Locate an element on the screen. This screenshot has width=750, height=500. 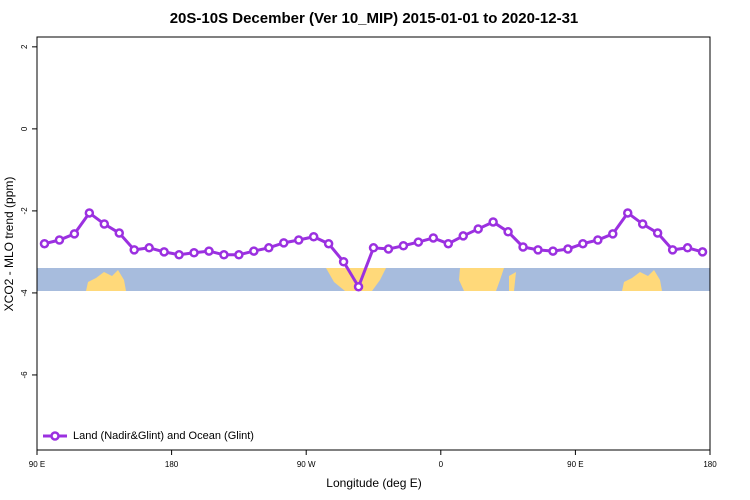
map-strip is located at coordinates (373, 279).